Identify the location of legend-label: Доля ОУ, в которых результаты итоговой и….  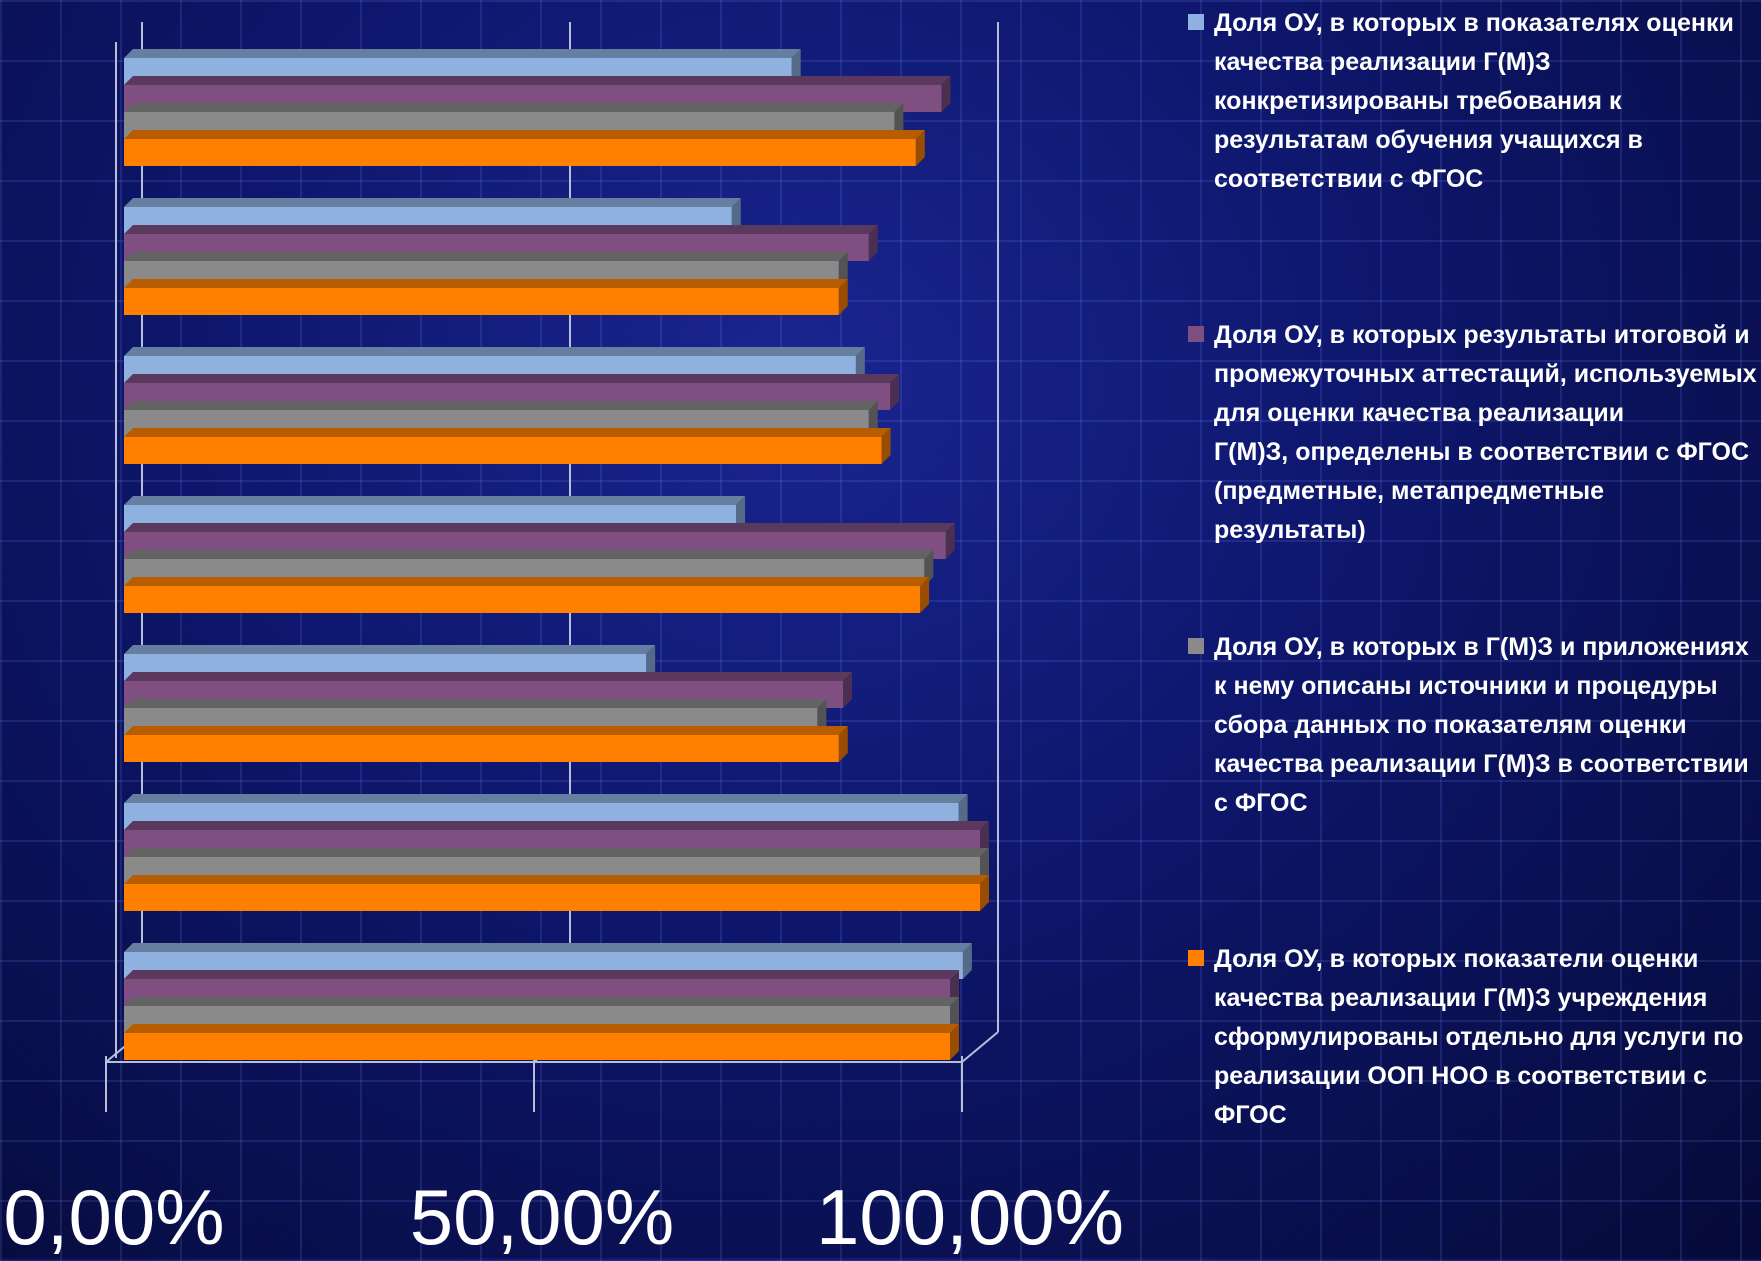
(1485, 432).